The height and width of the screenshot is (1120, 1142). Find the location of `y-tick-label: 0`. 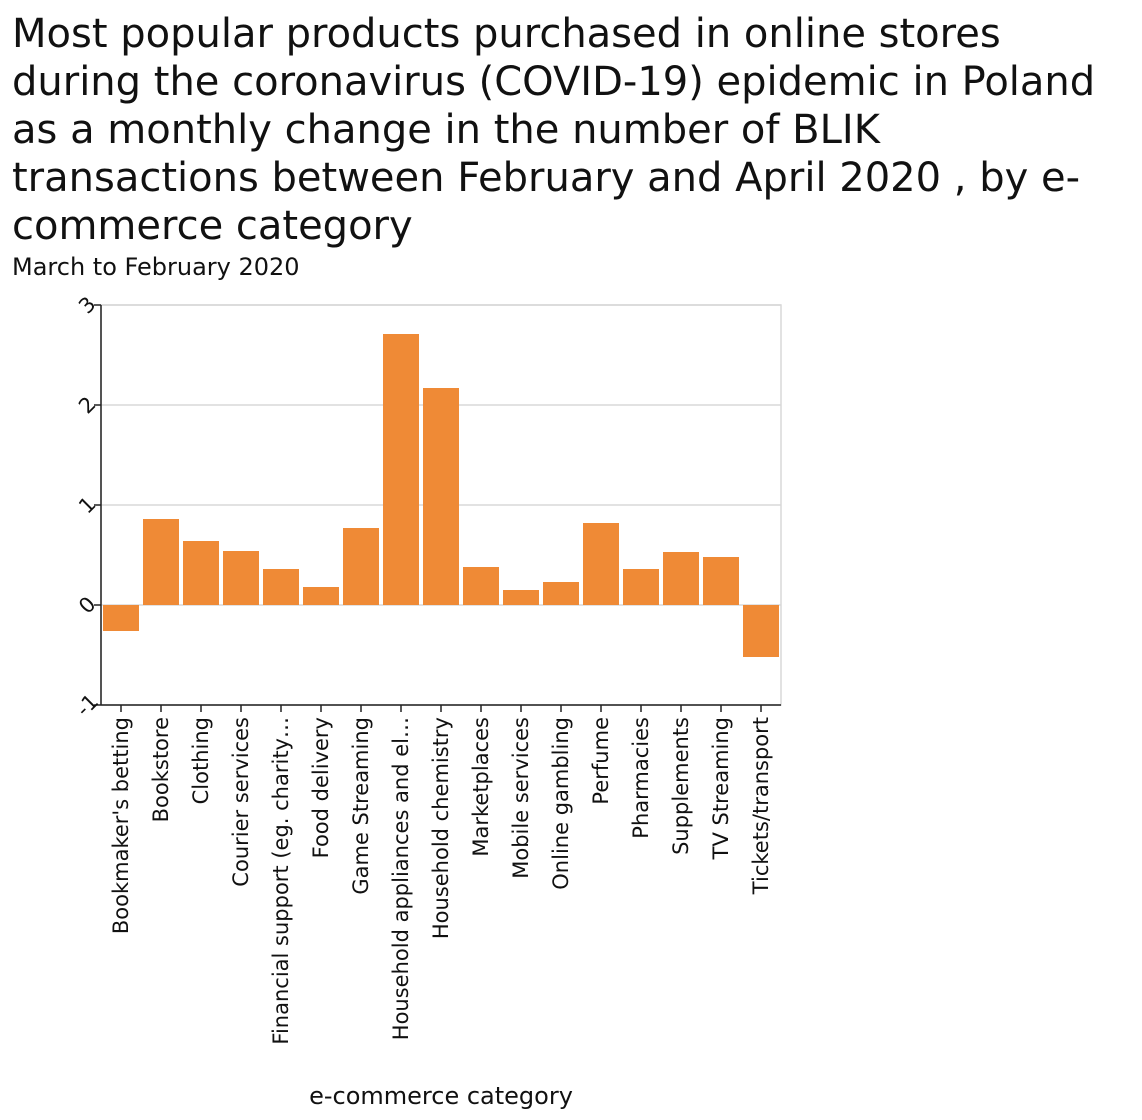

y-tick-label: 0 is located at coordinates (87, 605).